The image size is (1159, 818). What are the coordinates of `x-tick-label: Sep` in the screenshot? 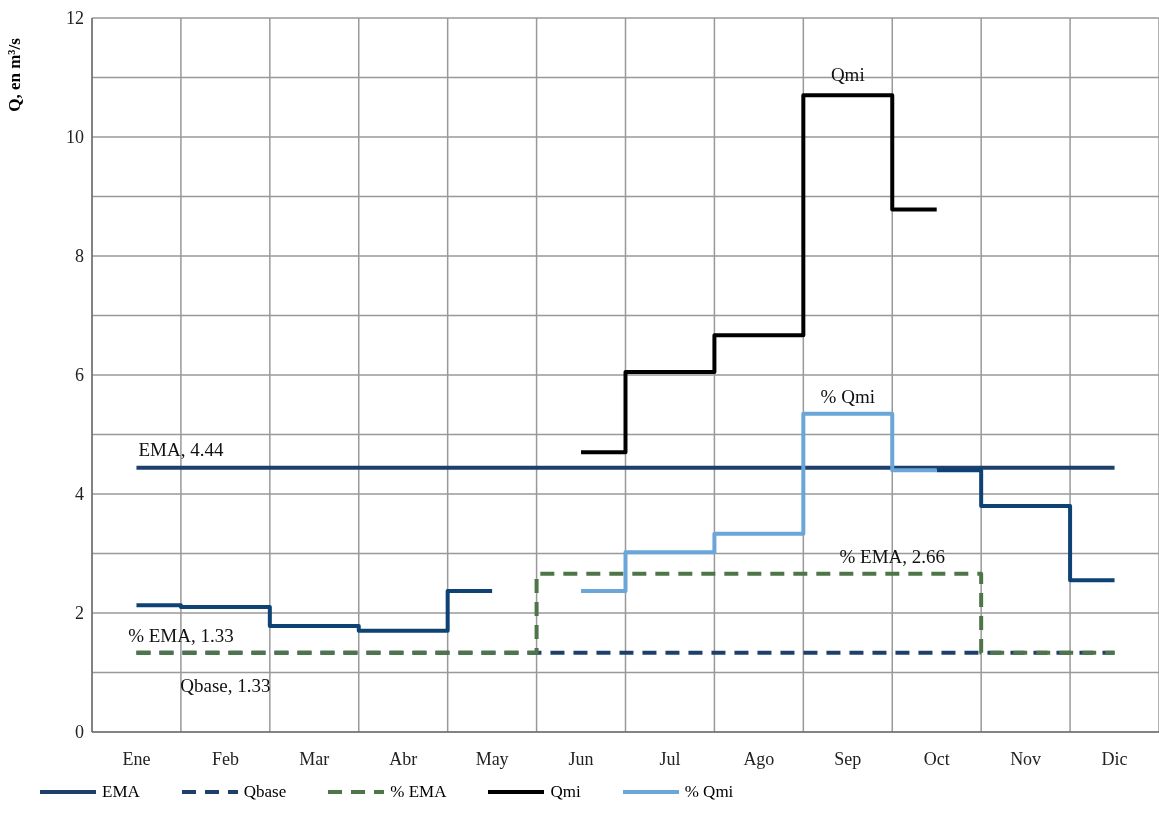 It's located at (848, 758).